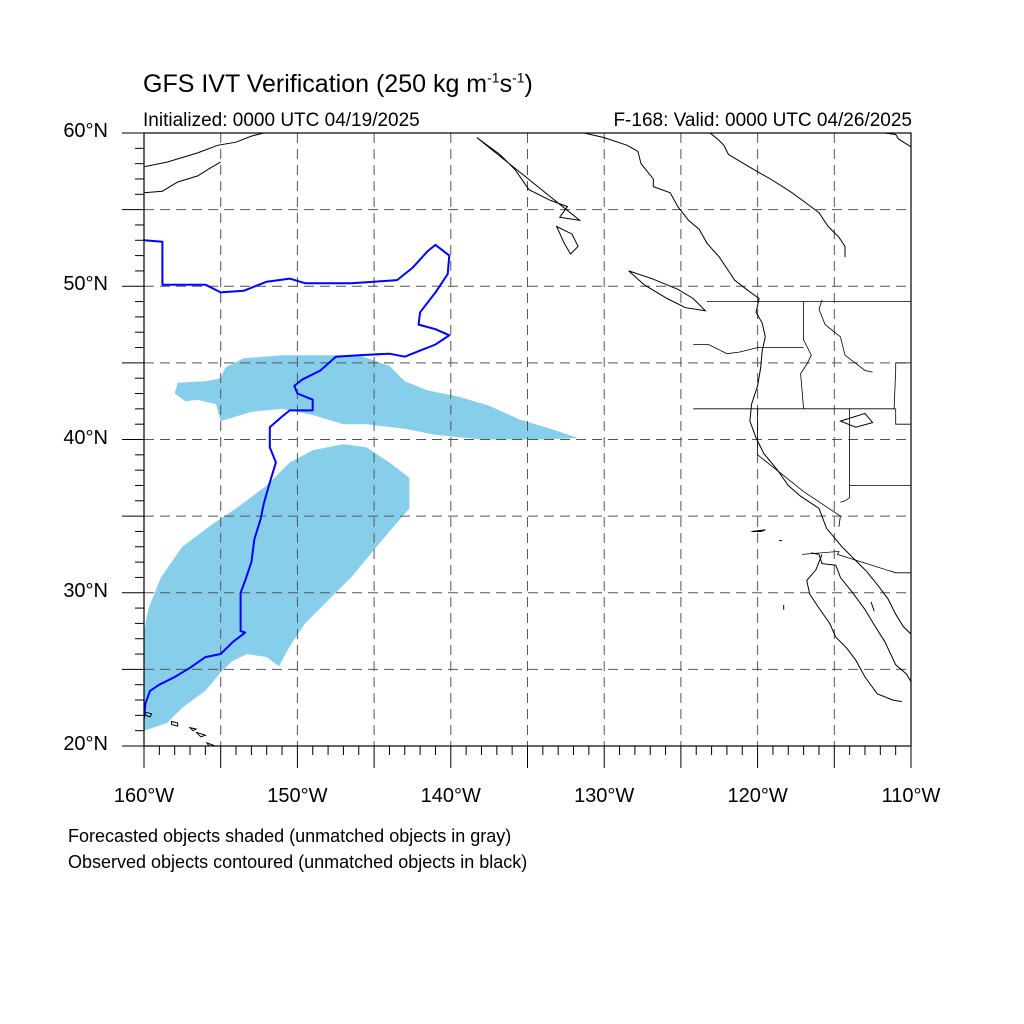 This screenshot has width=1024, height=1024. Describe the element at coordinates (757, 796) in the screenshot. I see `x-tick-label: 120°W` at that location.